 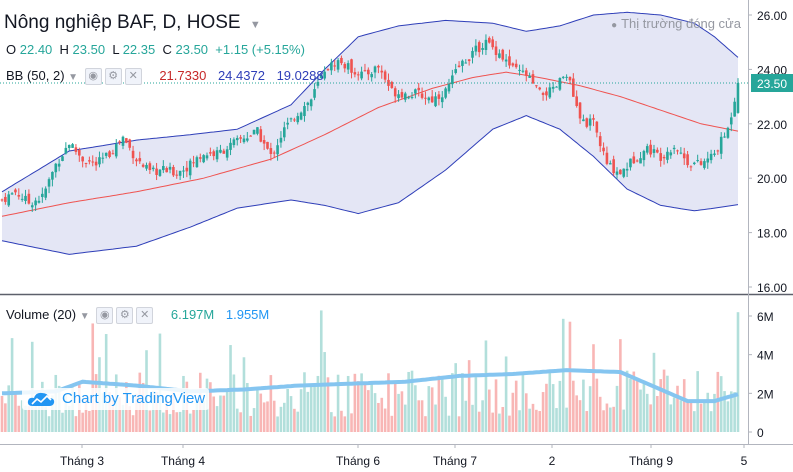 I want to click on time-tick-label: 2, so click(x=552, y=461).